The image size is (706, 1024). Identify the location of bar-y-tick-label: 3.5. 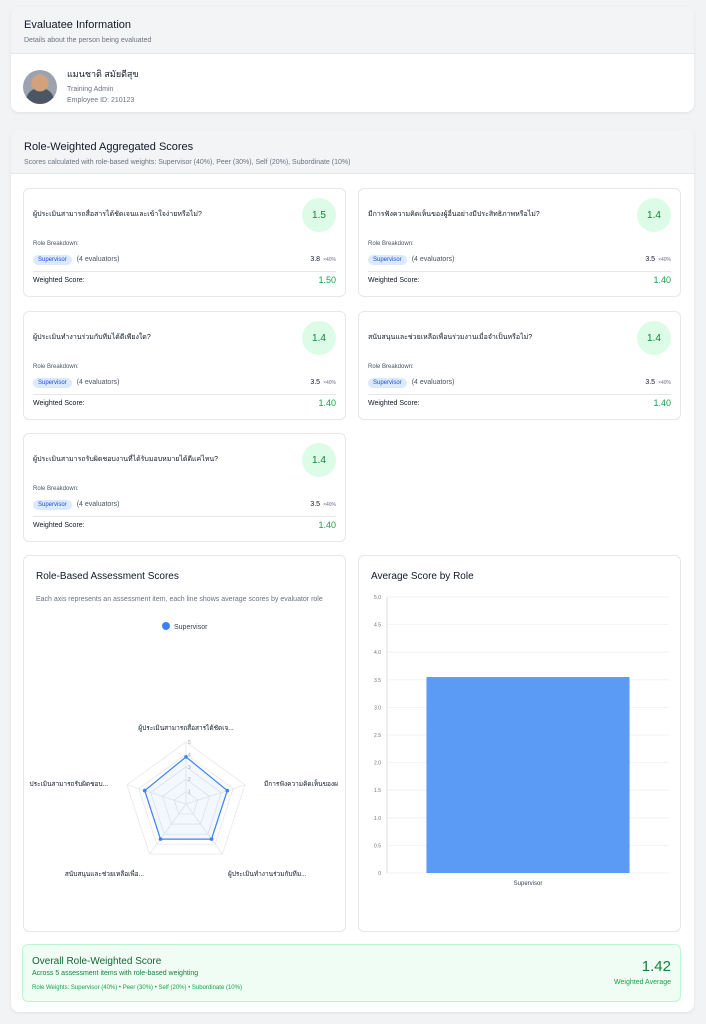
(377, 681).